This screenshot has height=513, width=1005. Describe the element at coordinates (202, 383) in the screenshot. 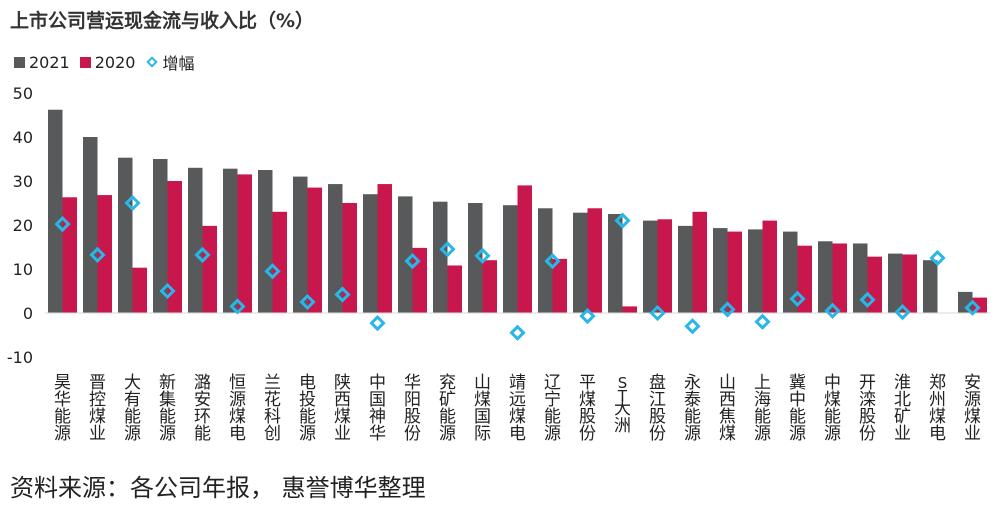

I see `x-tick-label: 潞` at that location.